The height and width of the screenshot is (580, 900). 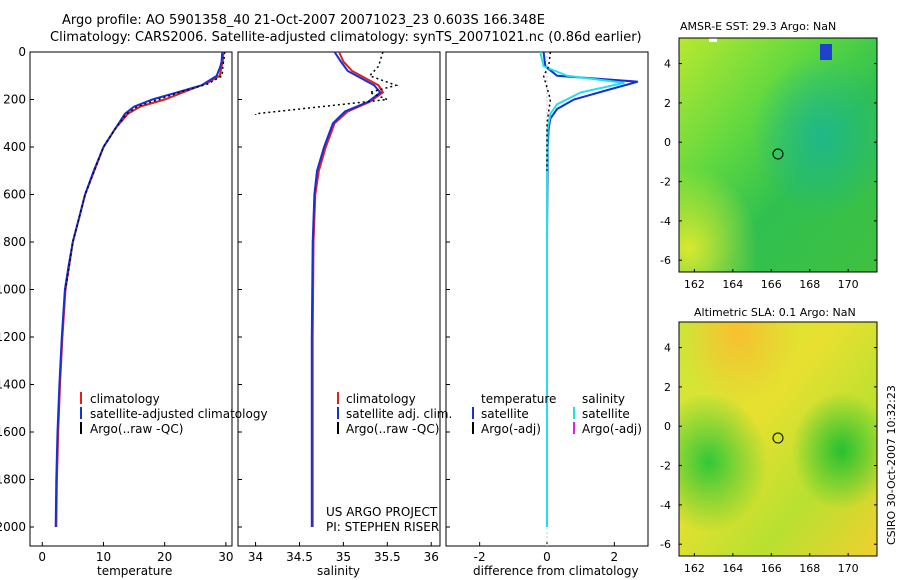 I want to click on series-line-climatology, so click(x=348, y=289).